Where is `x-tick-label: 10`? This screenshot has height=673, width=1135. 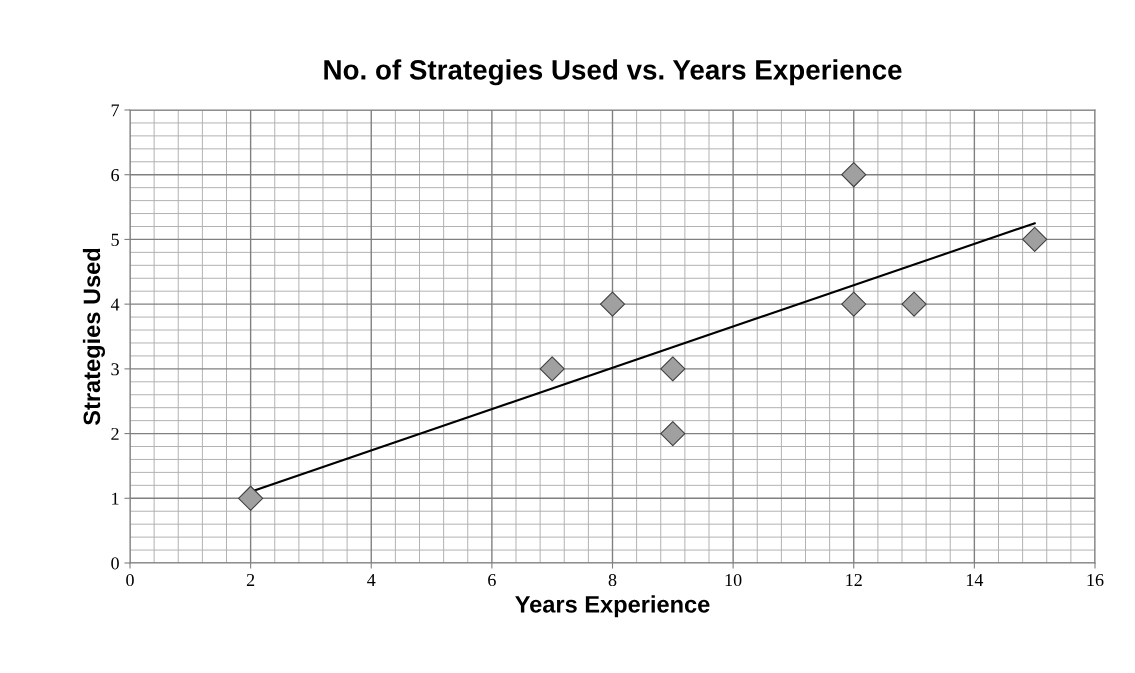
x-tick-label: 10 is located at coordinates (733, 580).